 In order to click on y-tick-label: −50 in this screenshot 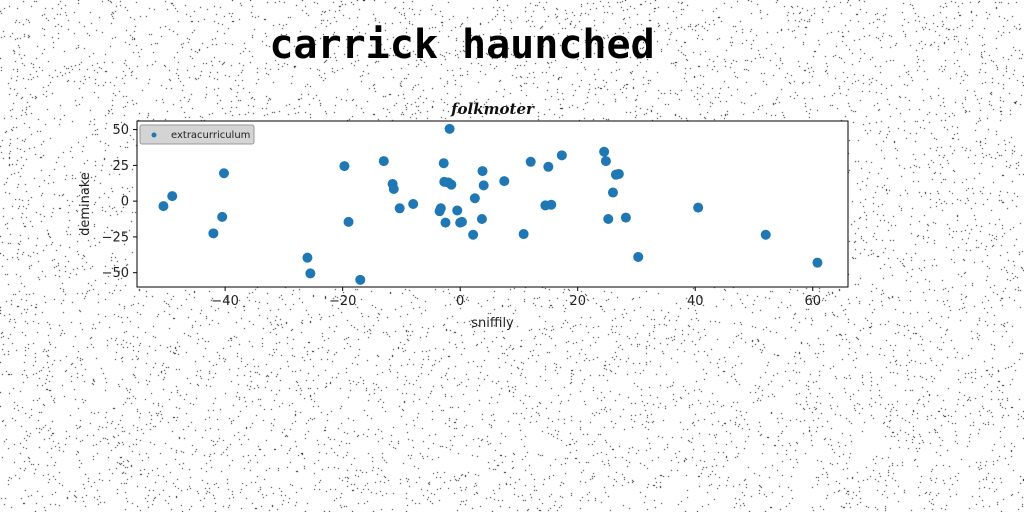, I will do `click(115, 273)`.